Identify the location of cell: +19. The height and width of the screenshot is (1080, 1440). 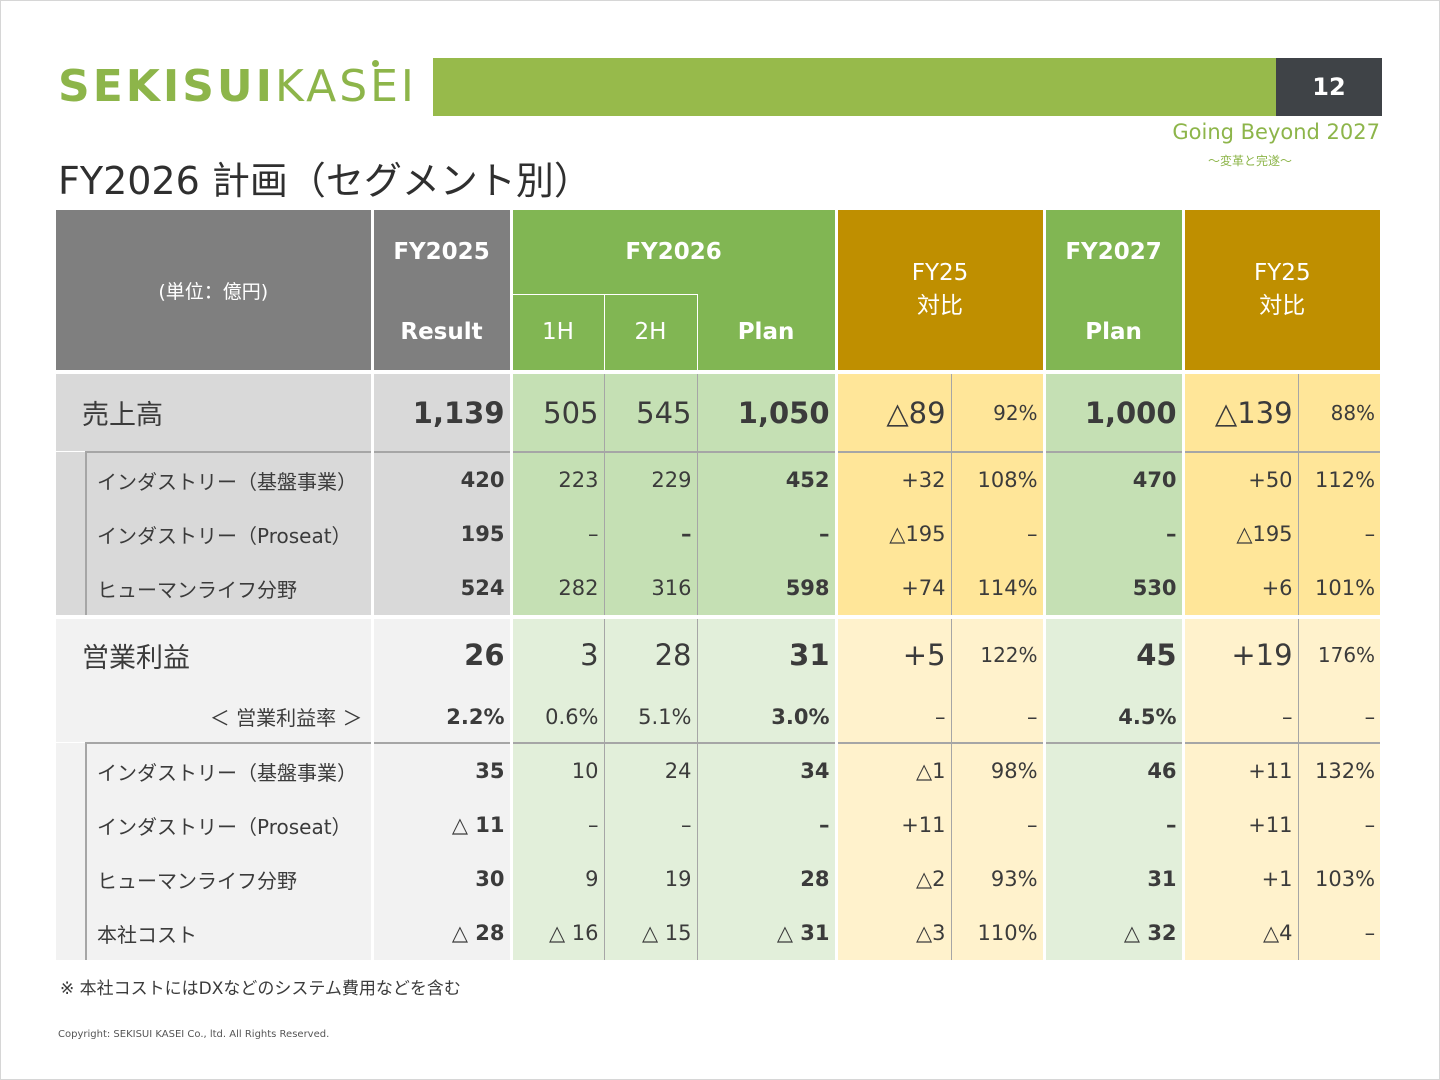
(1240, 655).